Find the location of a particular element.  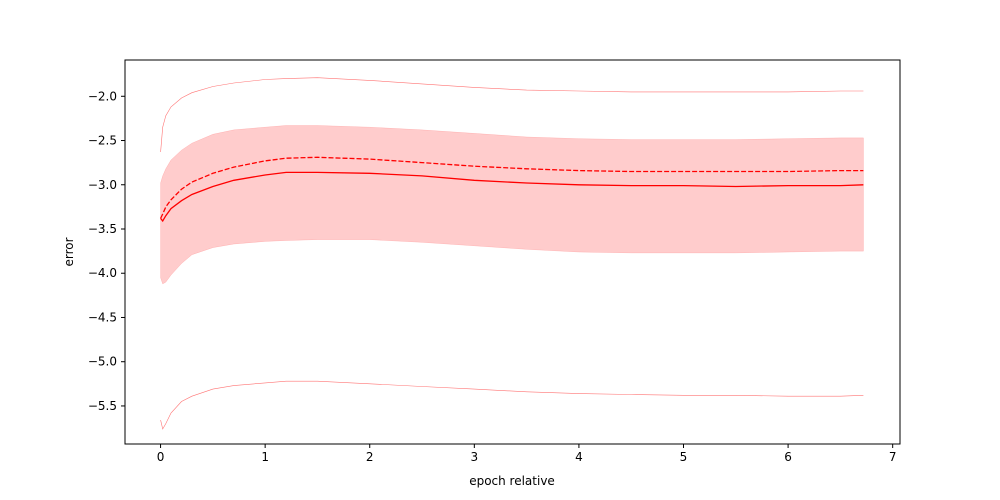

x-axis-label: epoch relative is located at coordinates (512, 481).